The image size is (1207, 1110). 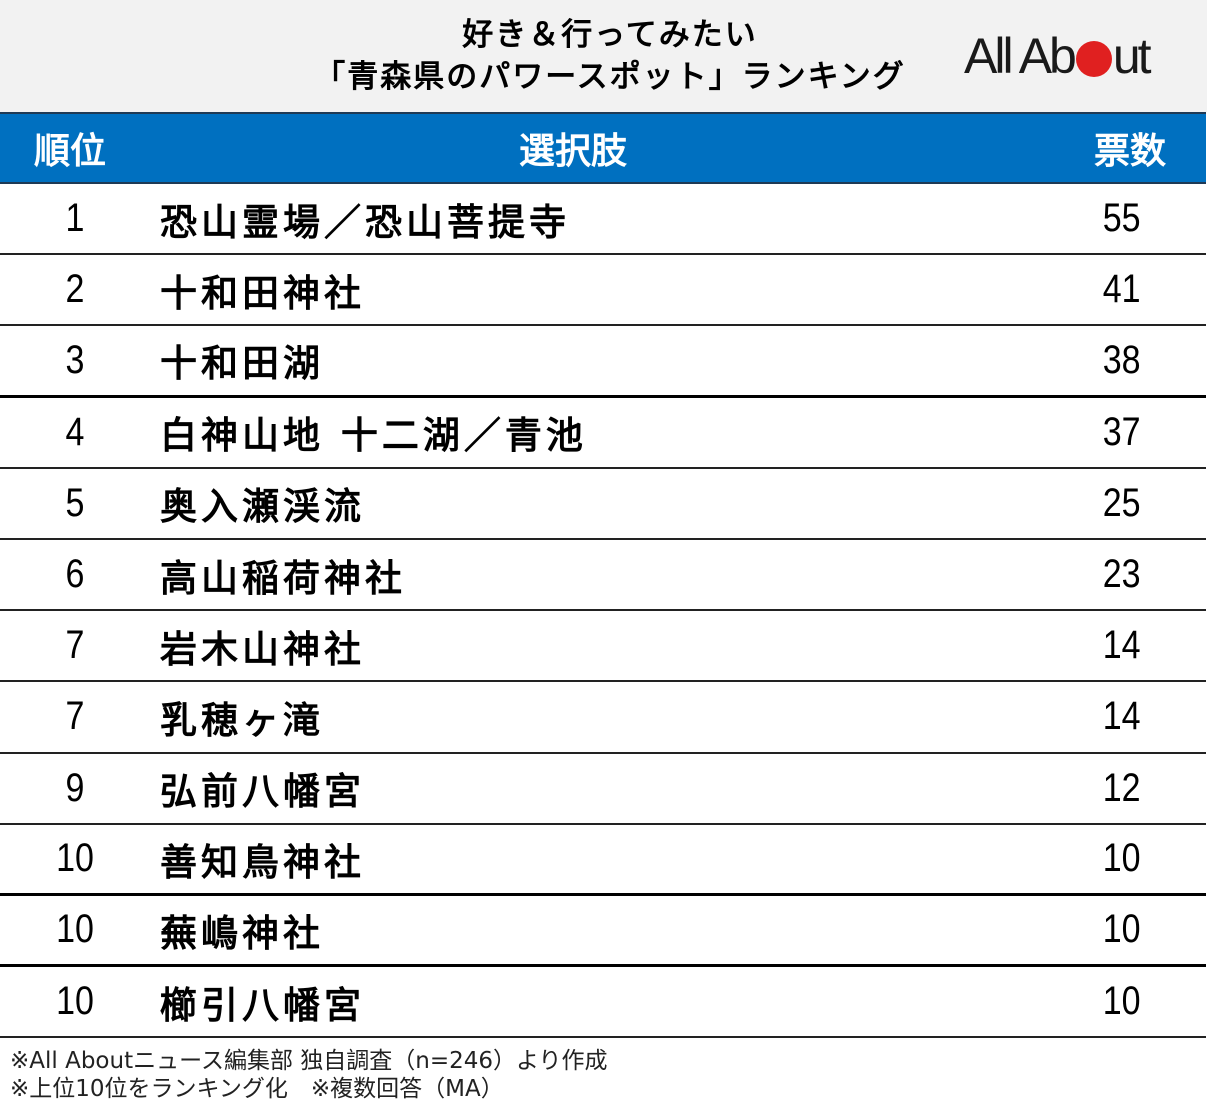 What do you see at coordinates (1130, 151) in the screenshot?
I see `column-header-votes: 票数` at bounding box center [1130, 151].